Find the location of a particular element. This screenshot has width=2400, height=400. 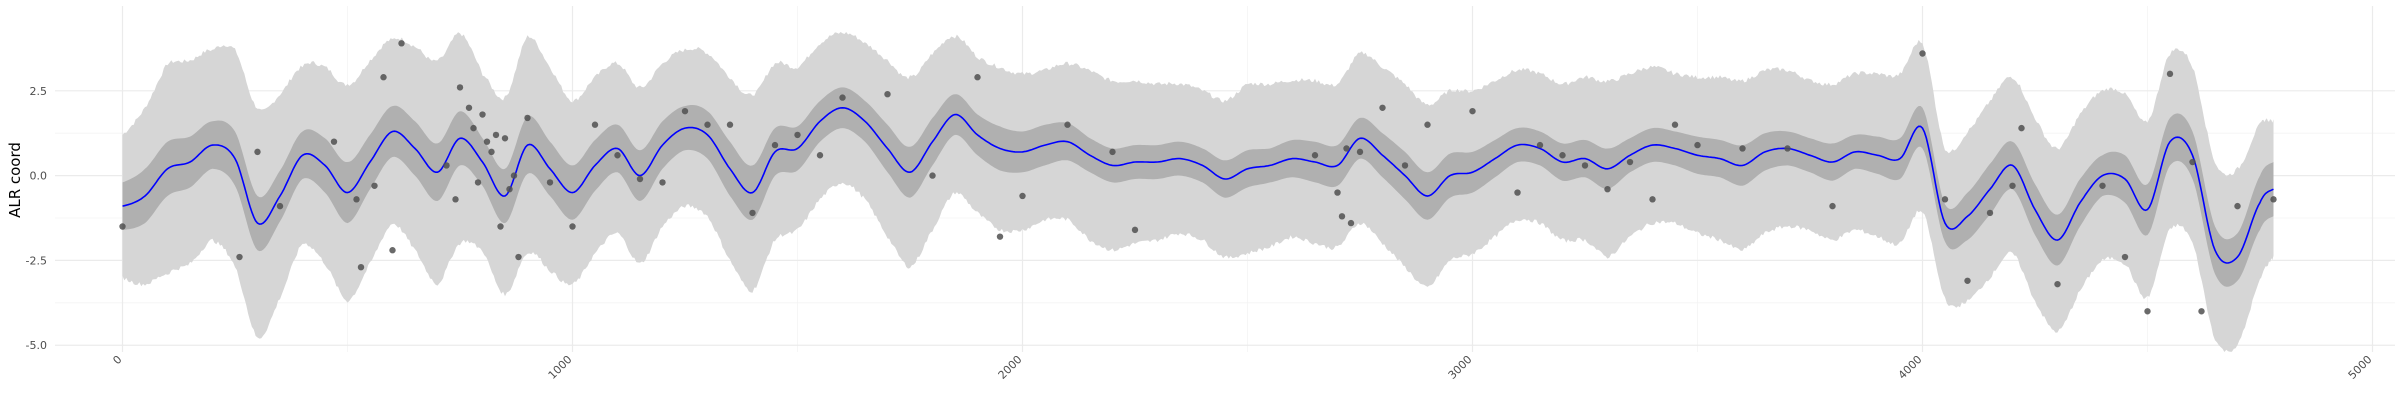

y-axis-title: ALR coord is located at coordinates (15, 180).